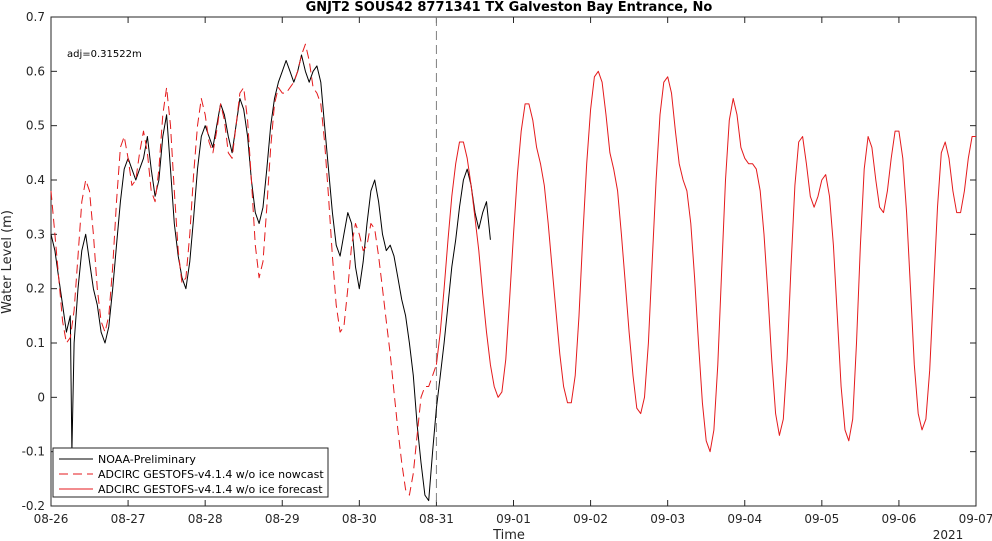 This screenshot has height=541, width=992. I want to click on x-tick-label: 09-03, so click(667, 519).